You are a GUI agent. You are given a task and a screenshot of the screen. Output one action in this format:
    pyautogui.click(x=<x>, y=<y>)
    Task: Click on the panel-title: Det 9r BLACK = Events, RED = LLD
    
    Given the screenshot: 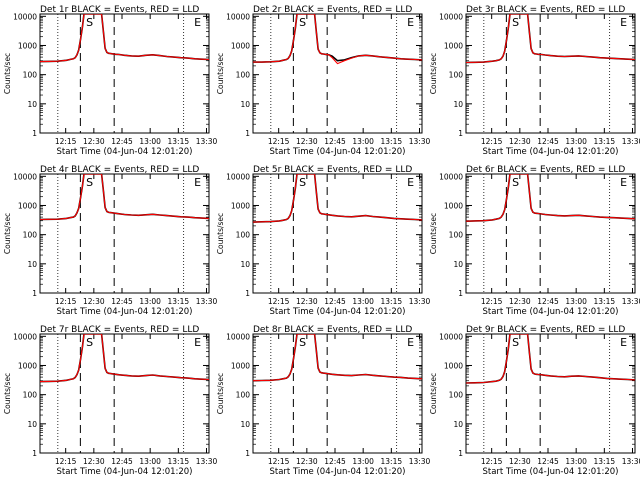 What is the action you would take?
    pyautogui.click(x=545, y=330)
    